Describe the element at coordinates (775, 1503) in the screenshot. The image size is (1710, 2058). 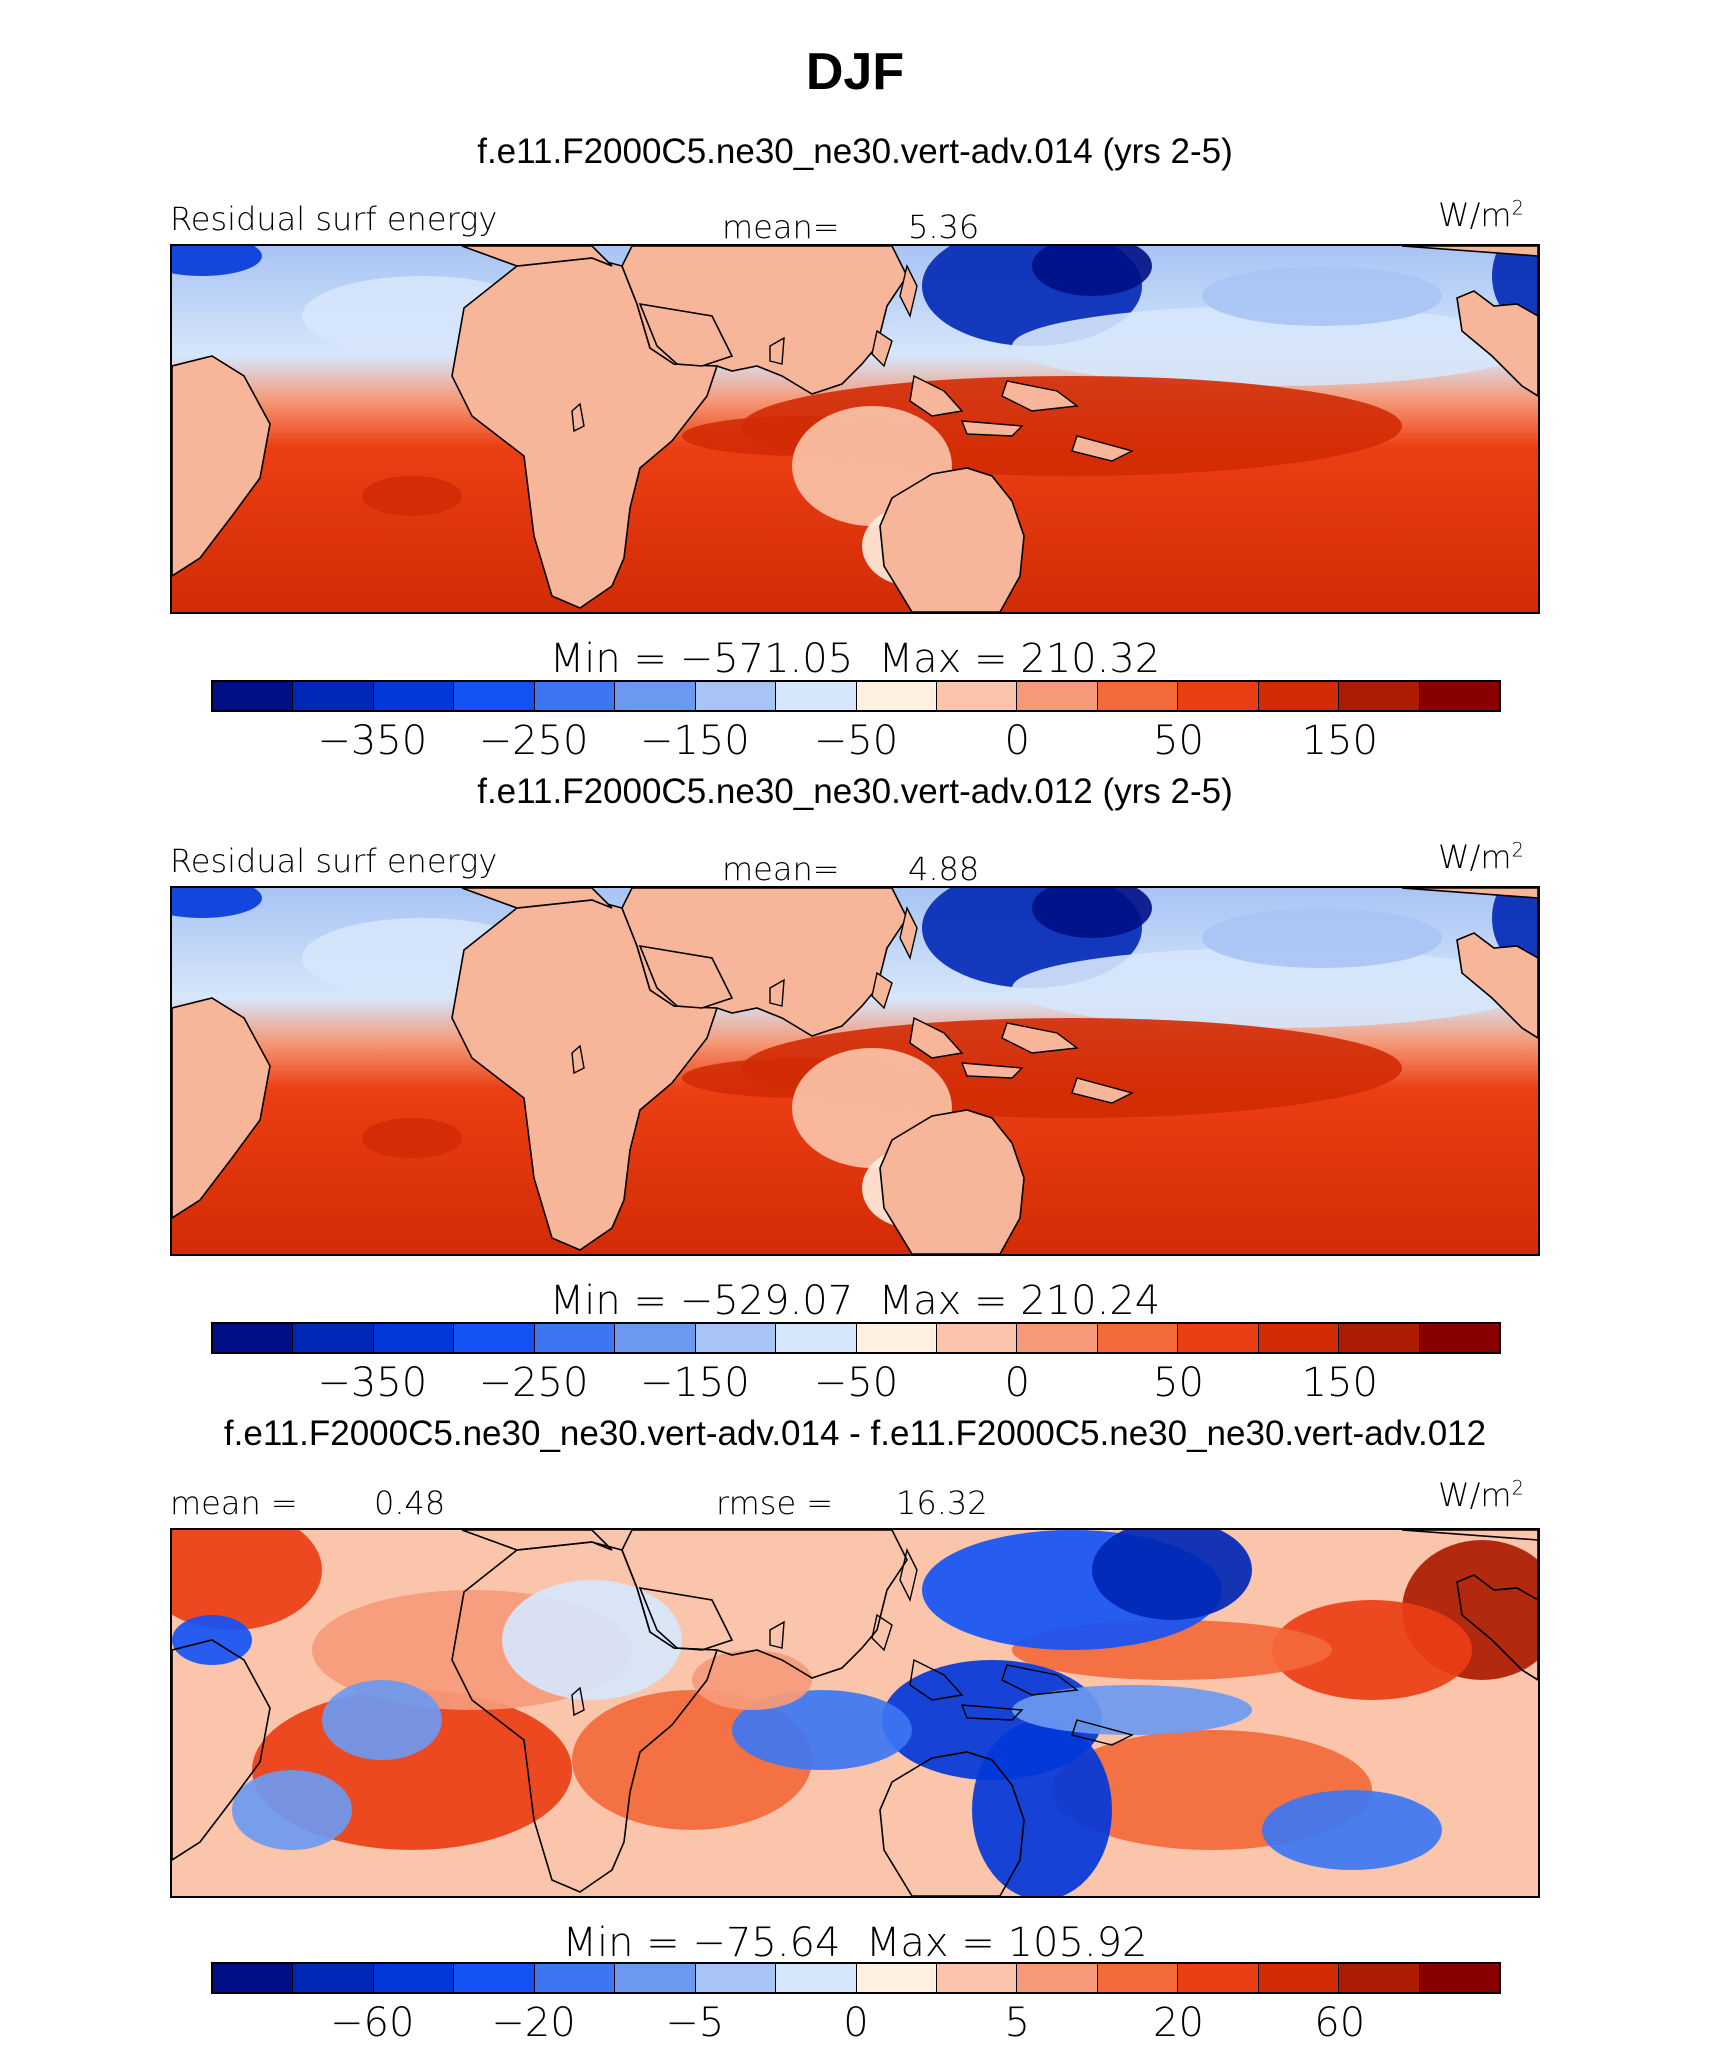
I see `panel3-rmse-label: rmse =` at that location.